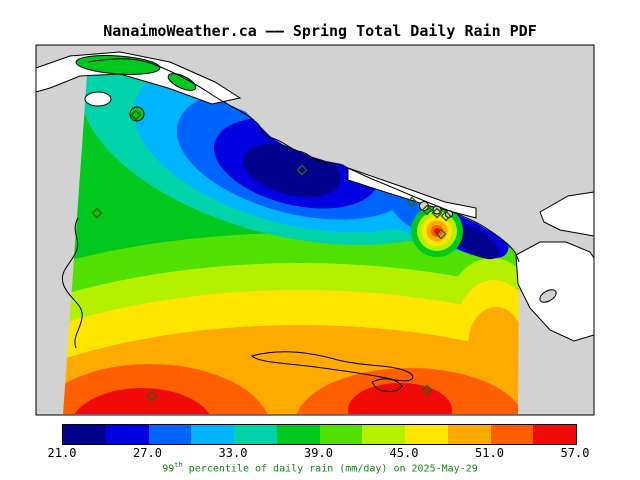 This screenshot has height=480, width=640. I want to click on colorbar-tick-label: 21.0, so click(62, 453).